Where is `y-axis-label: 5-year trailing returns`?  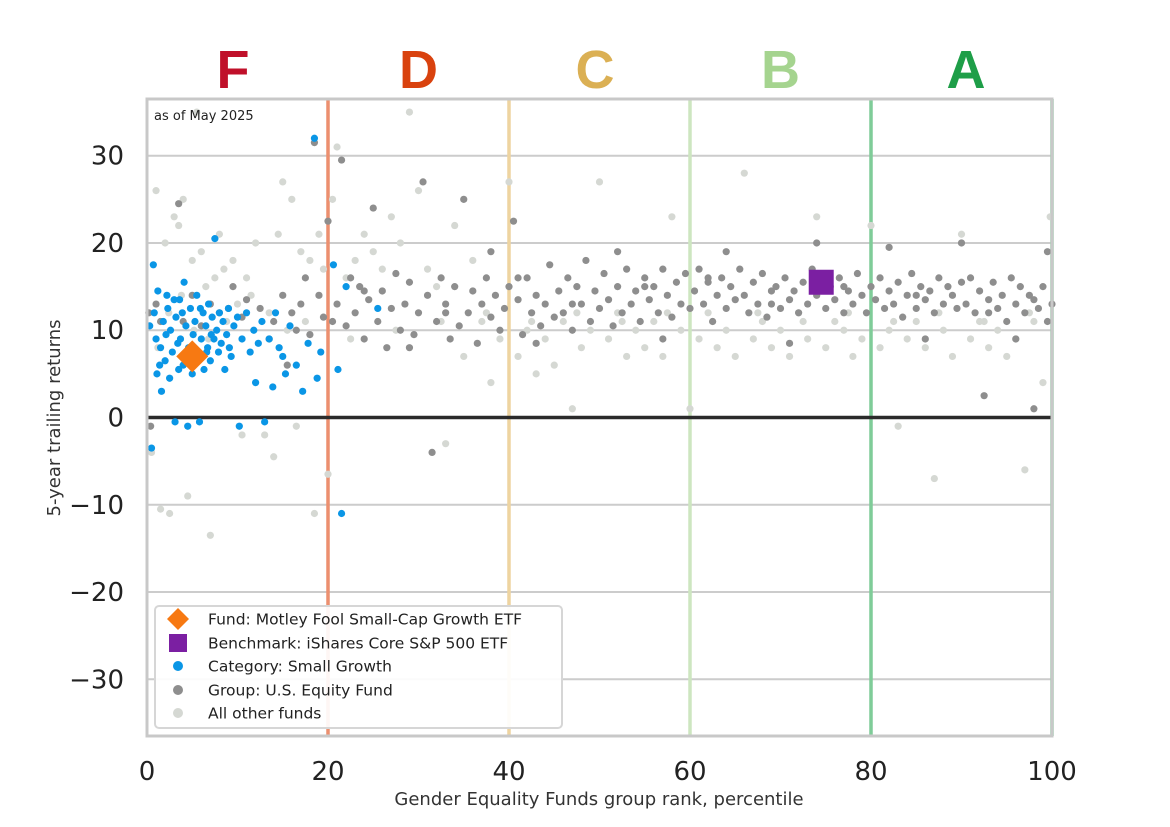
y-axis-label: 5-year trailing returns is located at coordinates (54, 418).